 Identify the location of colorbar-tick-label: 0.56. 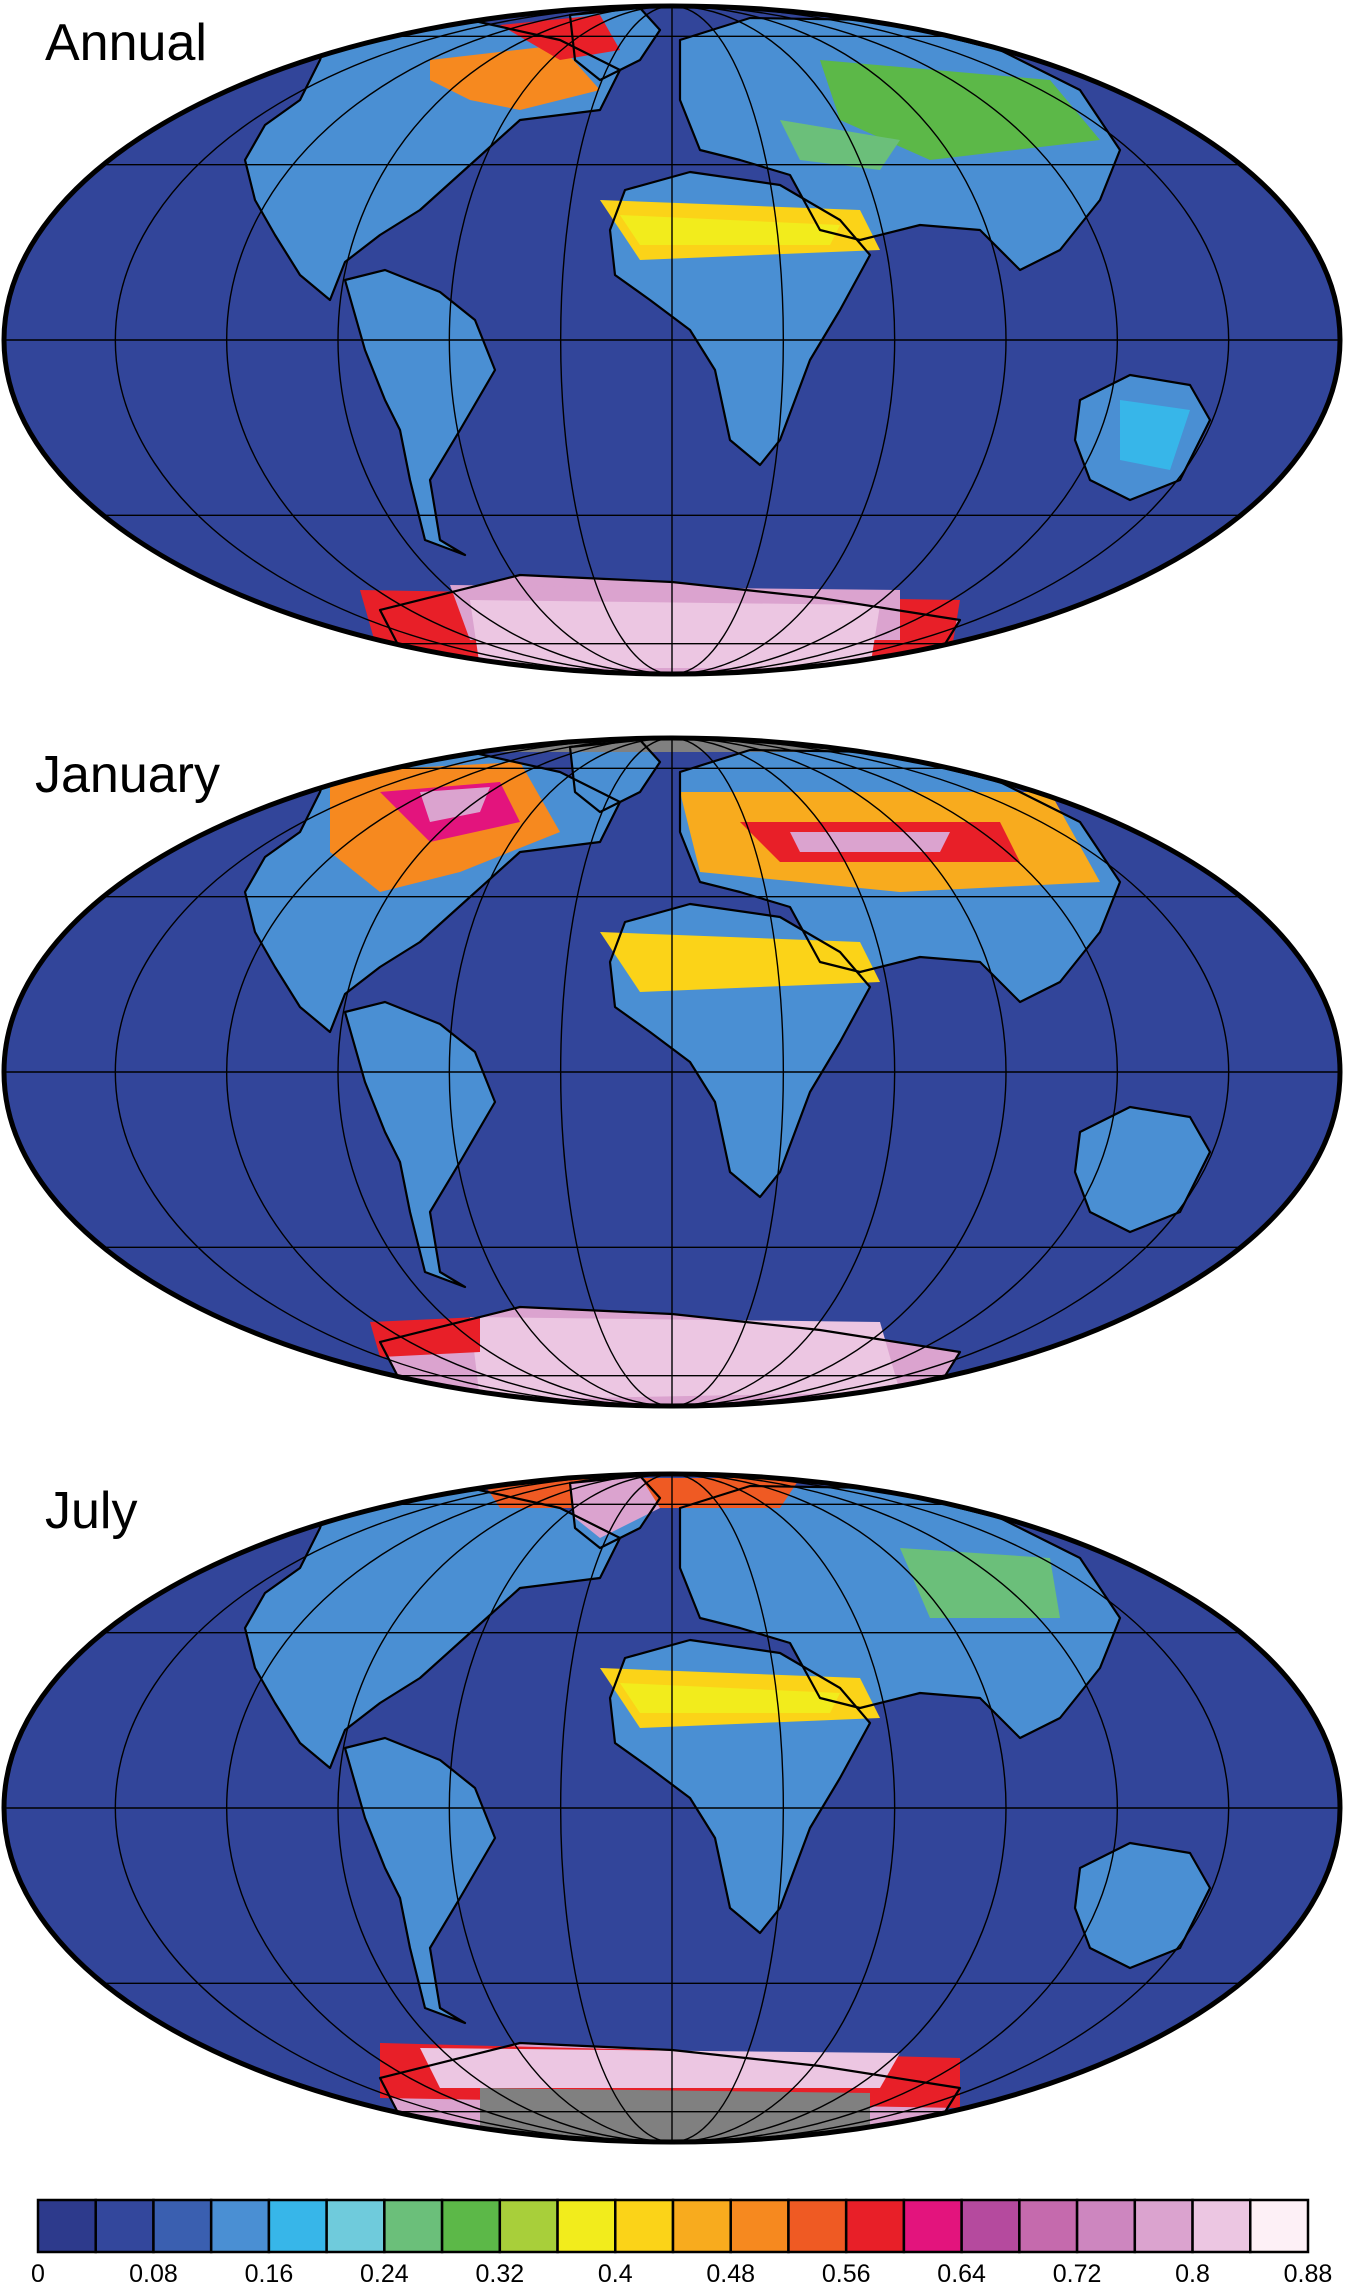
(846, 2274).